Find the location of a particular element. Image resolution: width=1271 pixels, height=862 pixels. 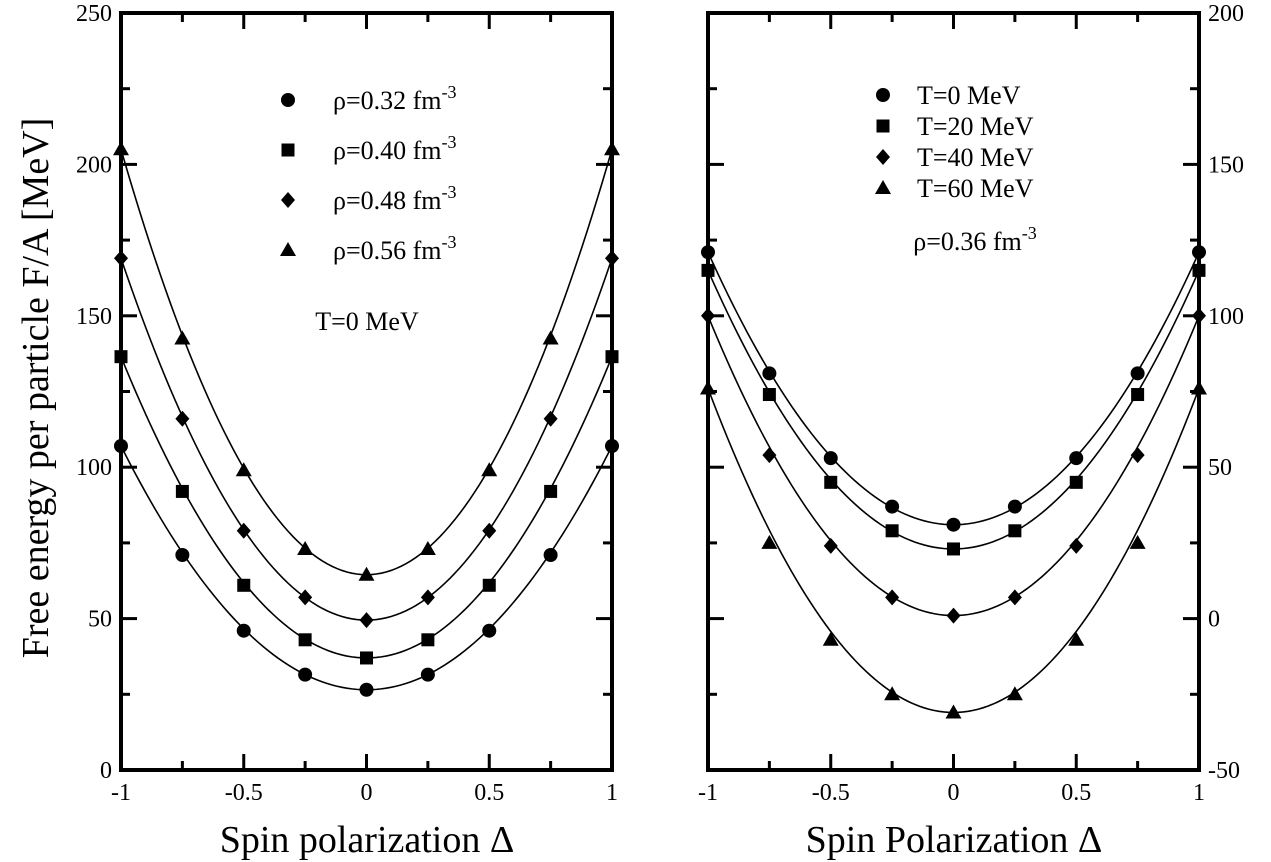

y-tick-label: 0 is located at coordinates (106, 771).